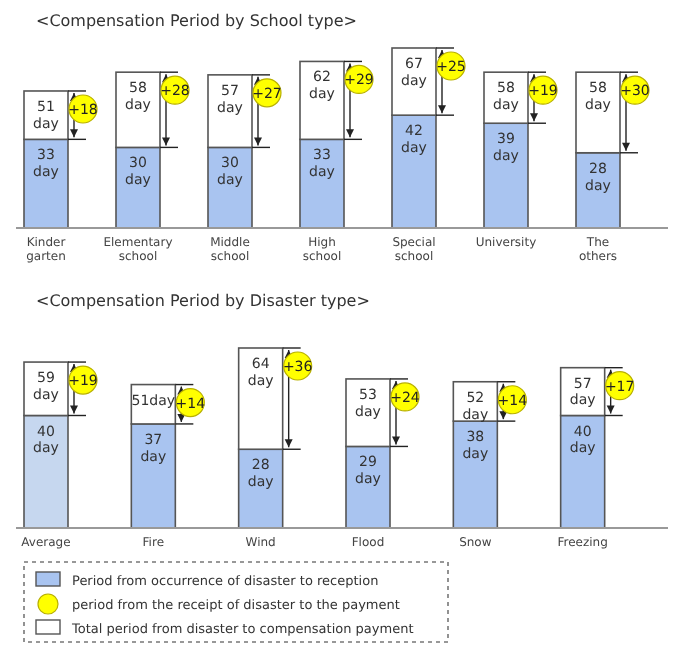 This screenshot has width=680, height=654. I want to click on chart-title: <Compensation Period by Disaster type>, so click(203, 301).